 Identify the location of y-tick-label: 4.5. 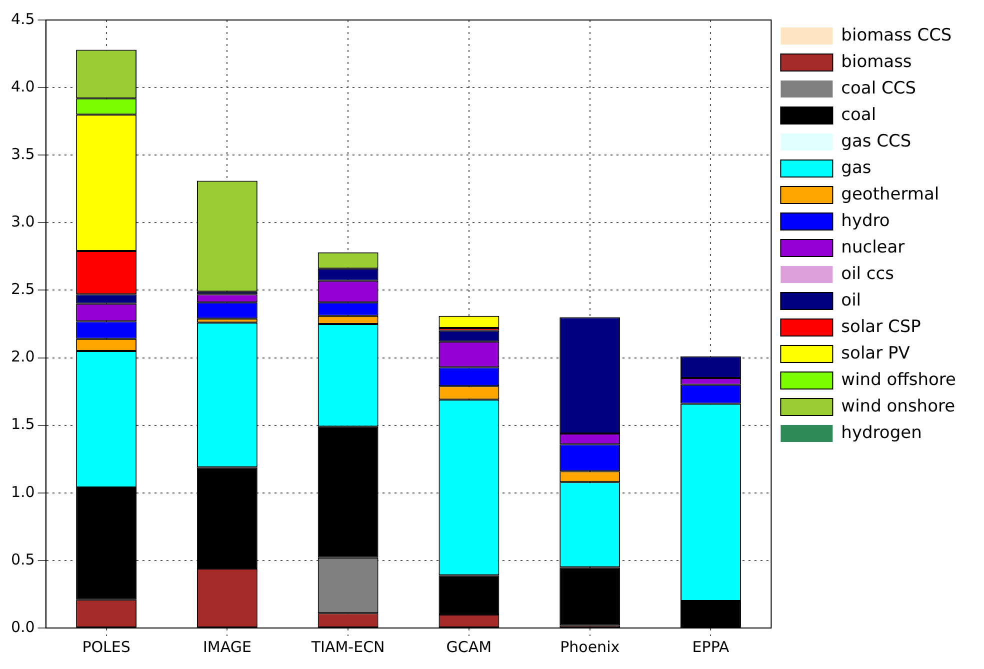
(22, 19).